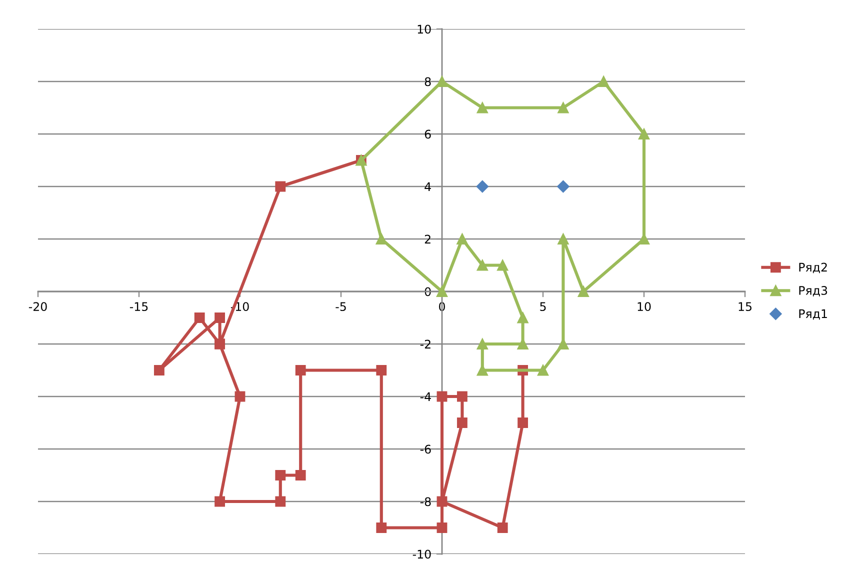  I want to click on y-tick-label: -10, so click(421, 554).